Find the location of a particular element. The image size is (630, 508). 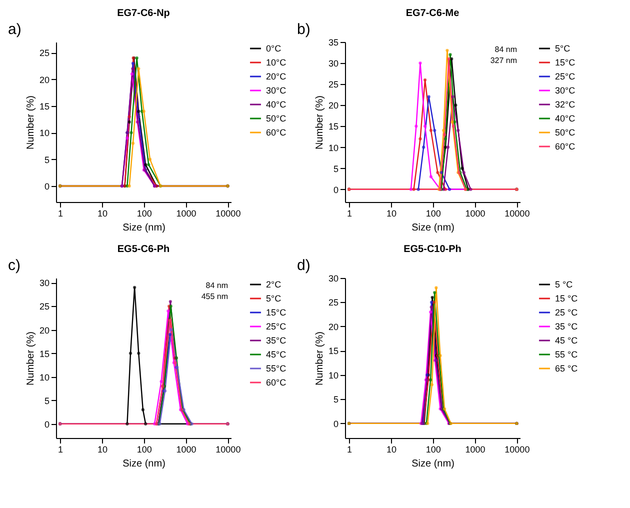

annotation: 455 nm is located at coordinates (214, 296).